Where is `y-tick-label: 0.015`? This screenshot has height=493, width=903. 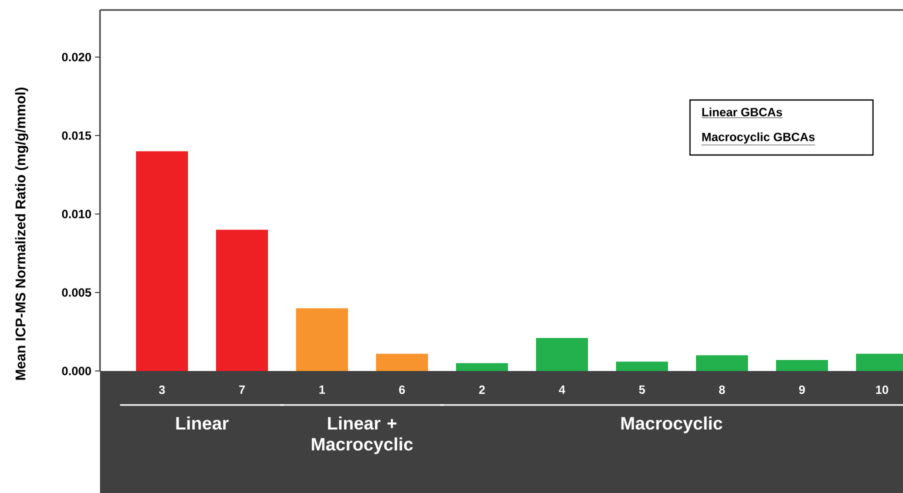 y-tick-label: 0.015 is located at coordinates (77, 135).